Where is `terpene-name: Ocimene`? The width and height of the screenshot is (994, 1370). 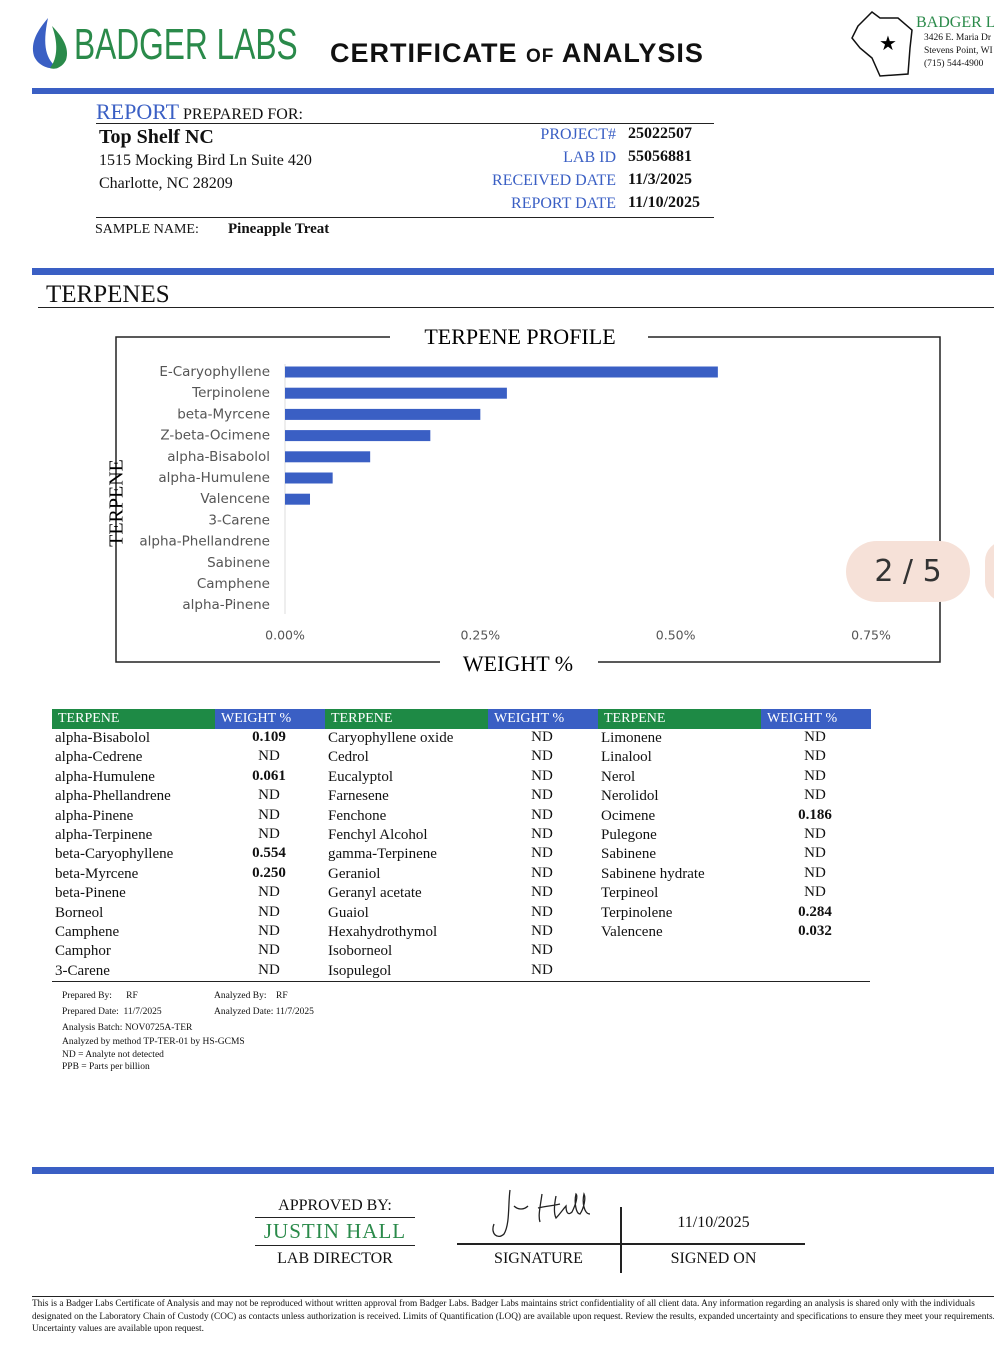
terpene-name: Ocimene is located at coordinates (628, 815).